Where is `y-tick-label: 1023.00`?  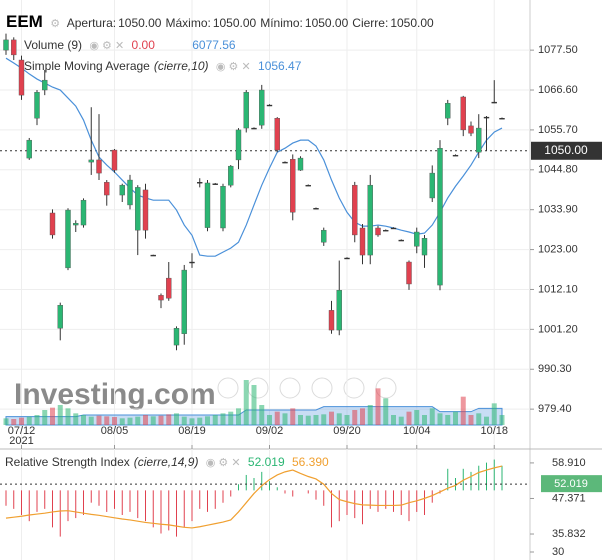
y-tick-label: 1023.00 is located at coordinates (558, 249).